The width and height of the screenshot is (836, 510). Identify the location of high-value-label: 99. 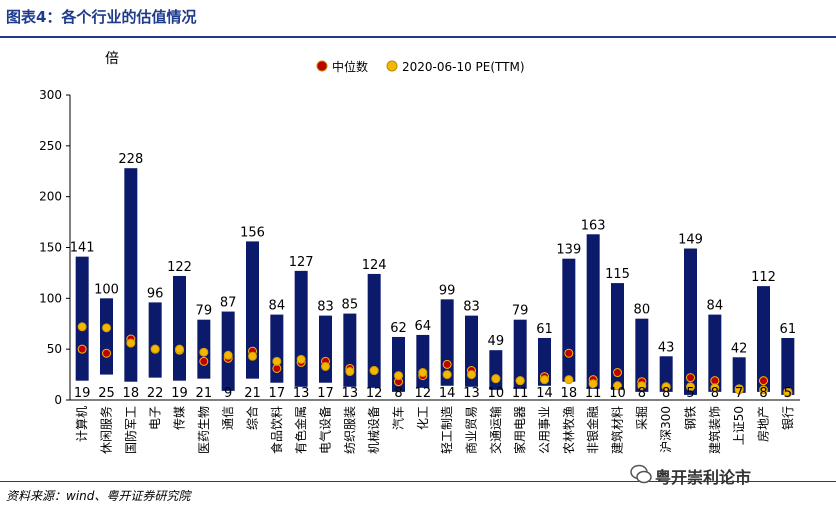
(447, 290).